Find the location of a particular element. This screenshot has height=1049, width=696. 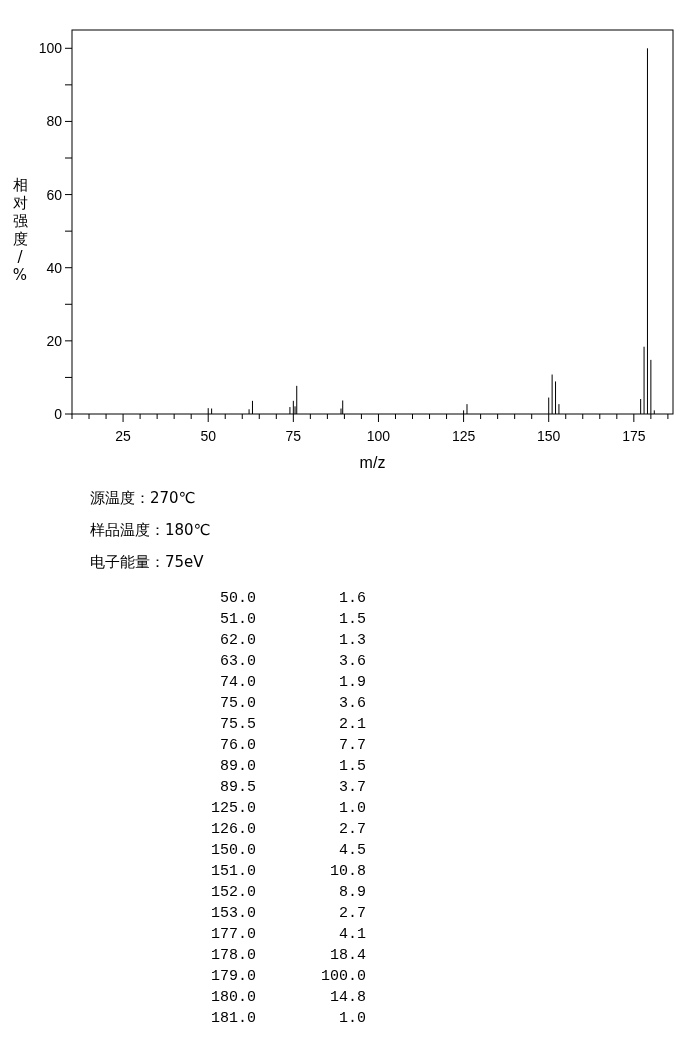

x-tick-label: 125 is located at coordinates (463, 436).